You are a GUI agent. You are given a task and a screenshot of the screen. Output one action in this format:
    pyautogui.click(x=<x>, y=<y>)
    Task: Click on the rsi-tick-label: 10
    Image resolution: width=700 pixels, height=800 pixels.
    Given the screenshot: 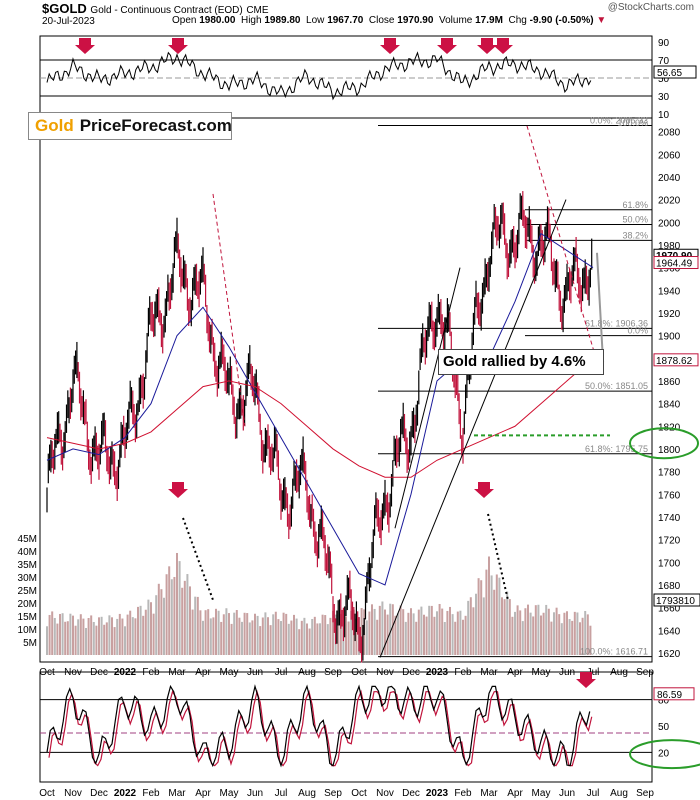 What is the action you would take?
    pyautogui.click(x=664, y=115)
    